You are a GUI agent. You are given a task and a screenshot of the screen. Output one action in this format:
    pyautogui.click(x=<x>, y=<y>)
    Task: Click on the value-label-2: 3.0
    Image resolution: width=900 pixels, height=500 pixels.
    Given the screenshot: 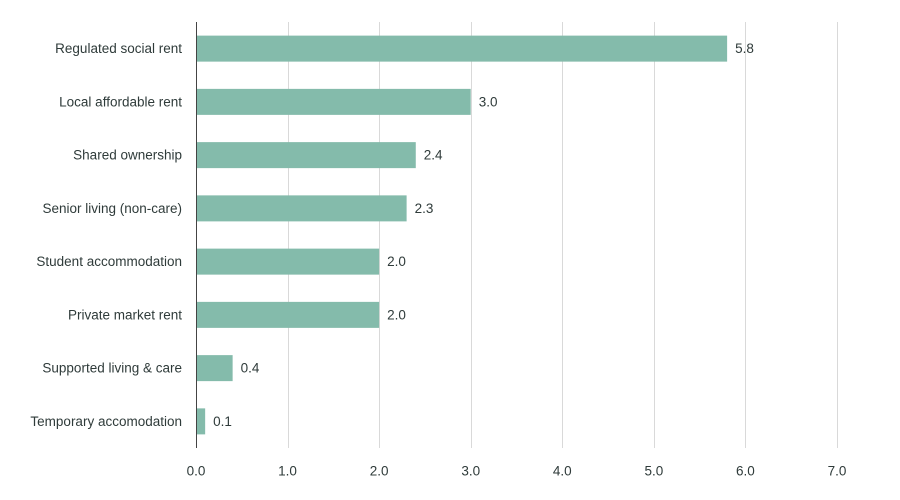 What is the action you would take?
    pyautogui.click(x=488, y=101)
    